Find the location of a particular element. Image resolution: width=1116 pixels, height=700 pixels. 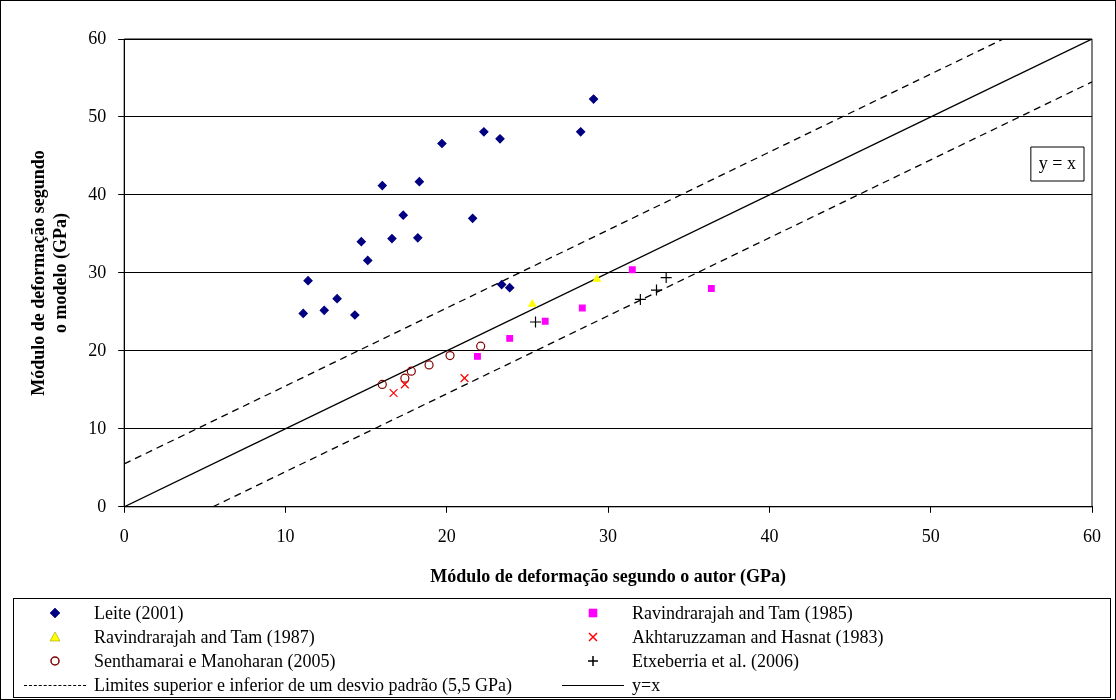

legend-label: Akhtaruzzaman and Hasnat (1983) is located at coordinates (758, 637).